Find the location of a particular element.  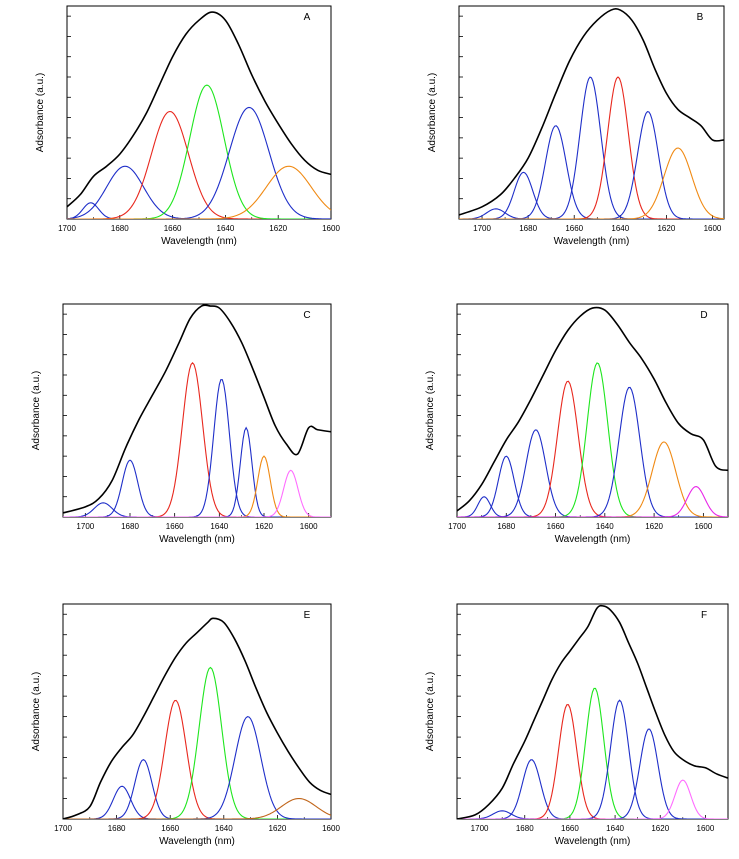

x-tick-label-b: 1680 is located at coordinates (528, 228).